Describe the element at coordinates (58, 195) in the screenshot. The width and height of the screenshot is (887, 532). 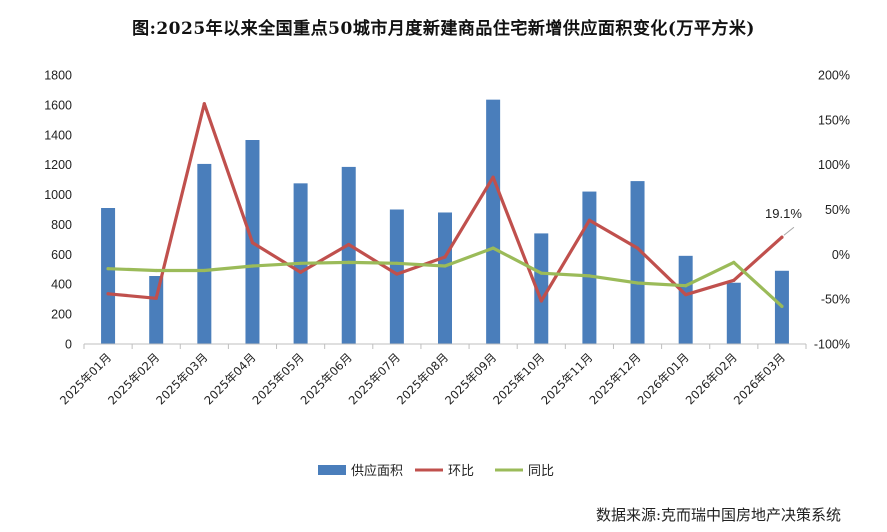
I see `left-tick-label: 1000` at that location.